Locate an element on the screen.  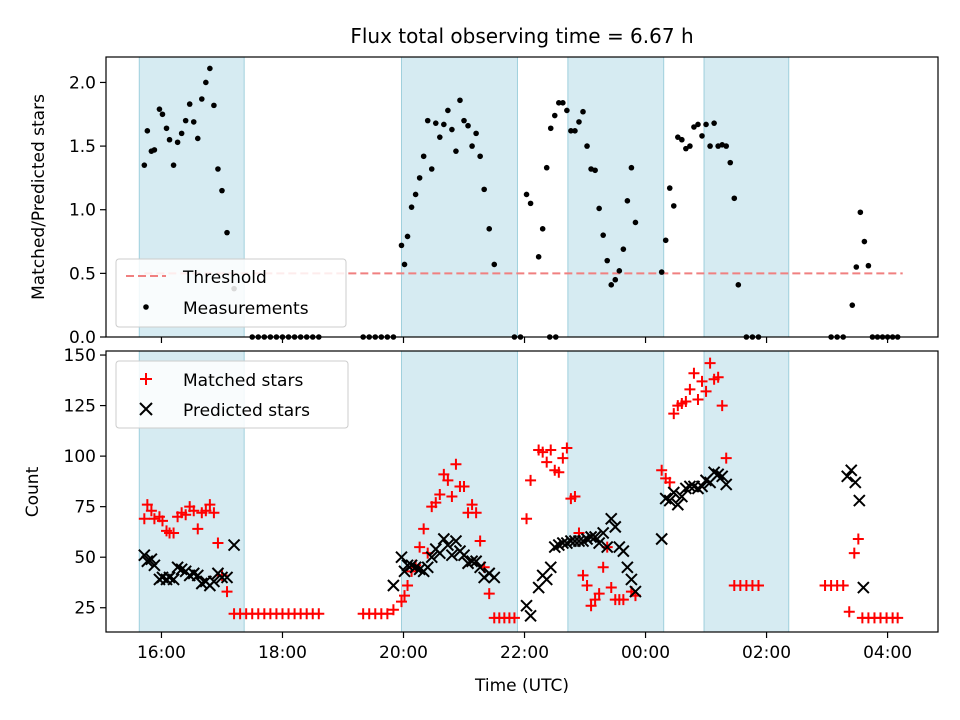
x-tick-label: 00:00 is located at coordinates (645, 653).